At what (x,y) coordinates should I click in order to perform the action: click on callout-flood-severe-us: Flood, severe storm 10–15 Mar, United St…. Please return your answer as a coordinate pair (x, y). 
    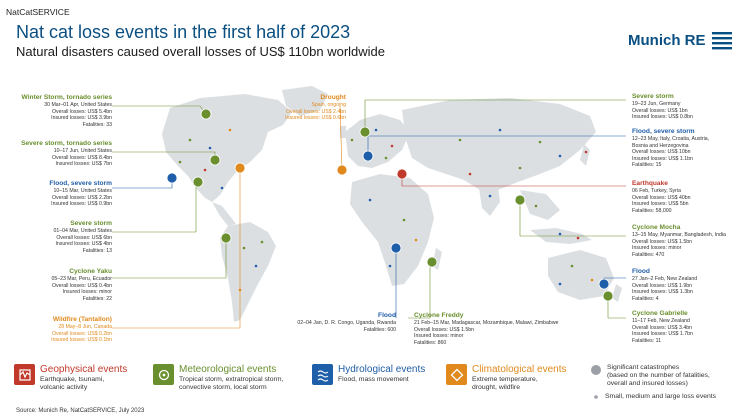
    Looking at the image, I should click on (80, 194).